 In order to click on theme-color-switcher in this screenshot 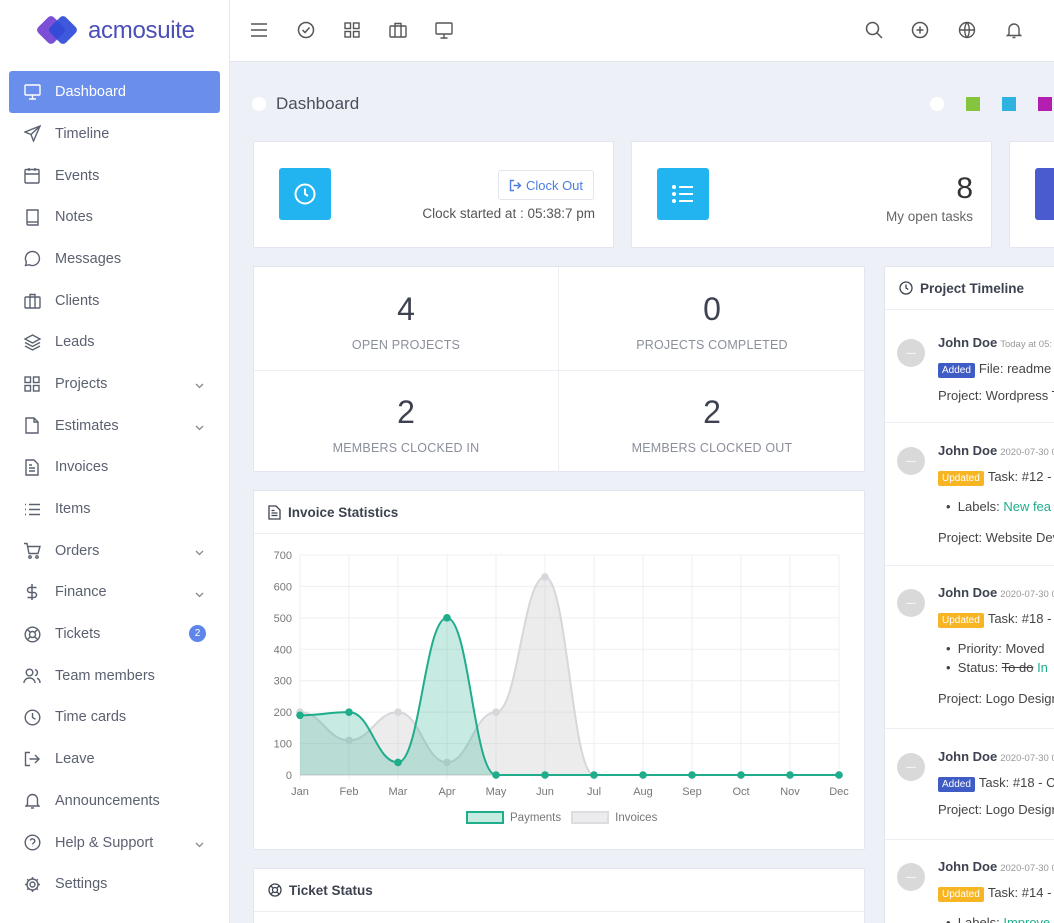, I will do `click(991, 104)`.